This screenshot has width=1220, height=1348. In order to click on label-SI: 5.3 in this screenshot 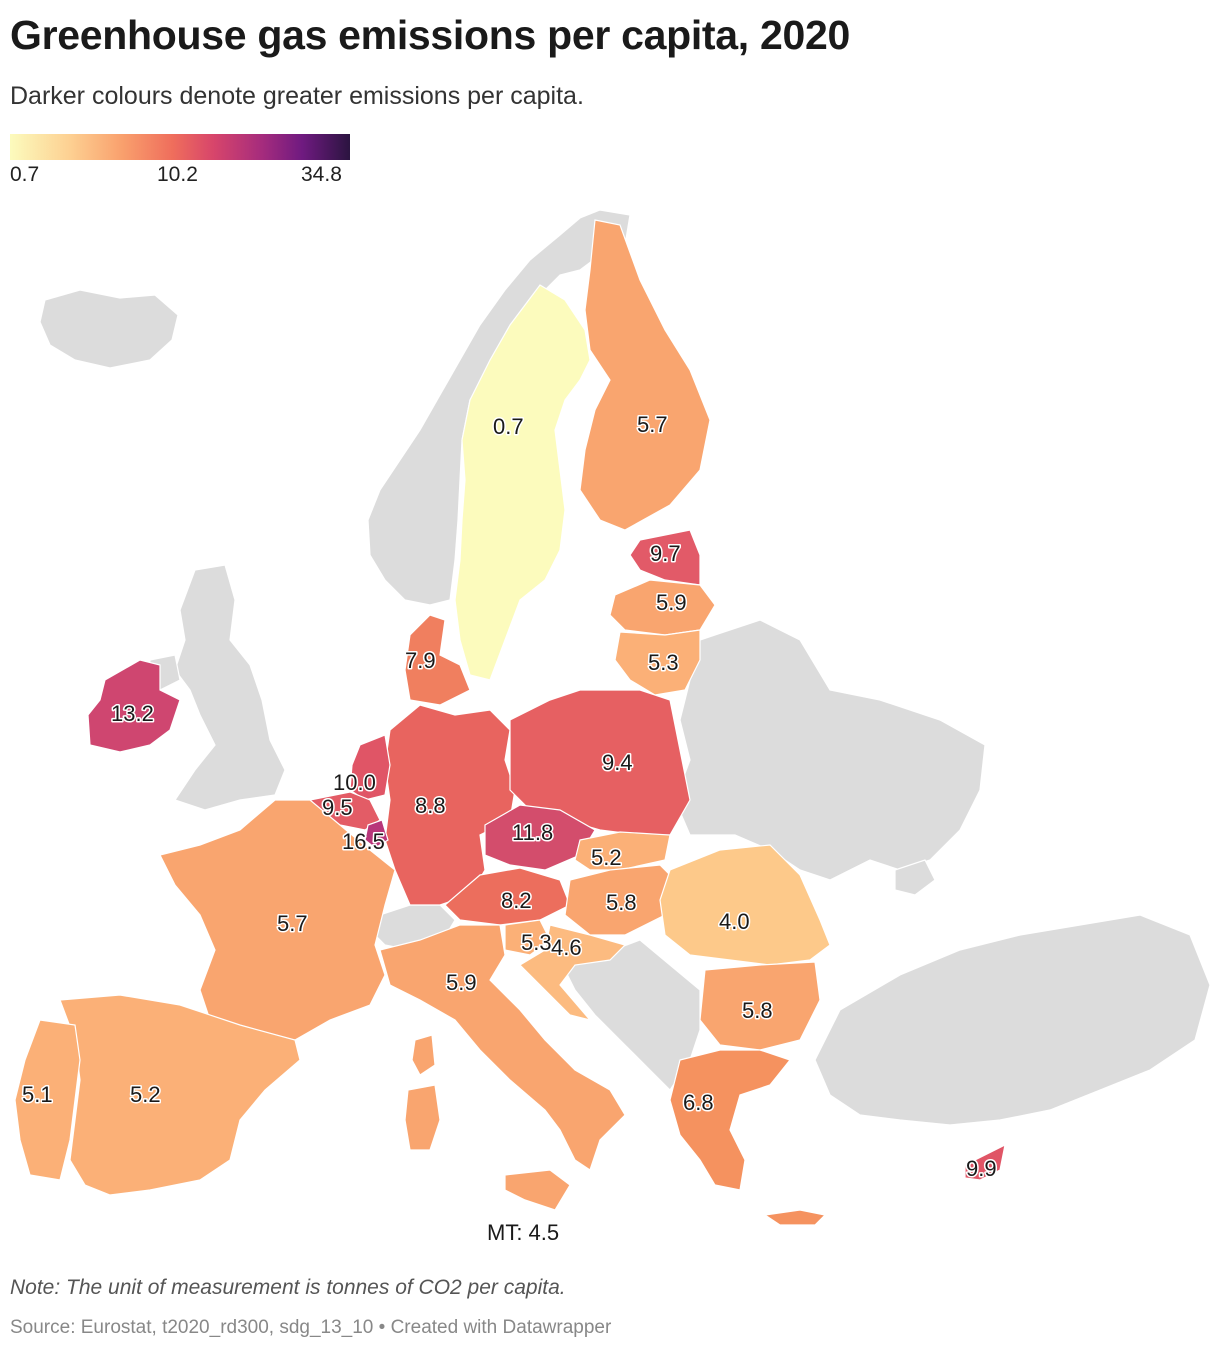, I will do `click(536, 942)`.